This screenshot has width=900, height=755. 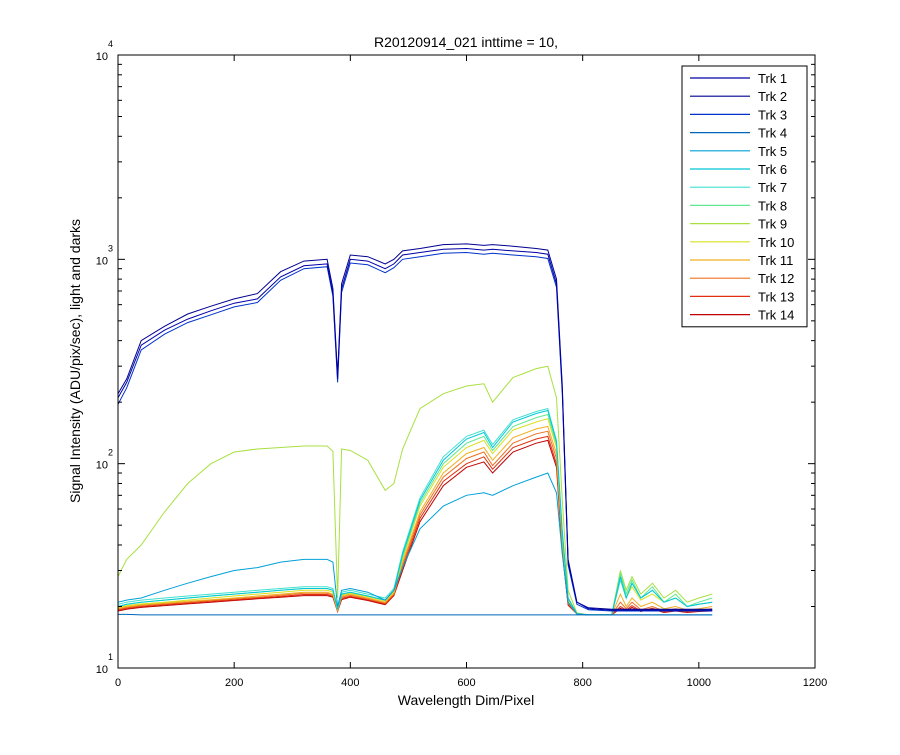 What do you see at coordinates (815, 683) in the screenshot?
I see `x-tick-label: 1200` at bounding box center [815, 683].